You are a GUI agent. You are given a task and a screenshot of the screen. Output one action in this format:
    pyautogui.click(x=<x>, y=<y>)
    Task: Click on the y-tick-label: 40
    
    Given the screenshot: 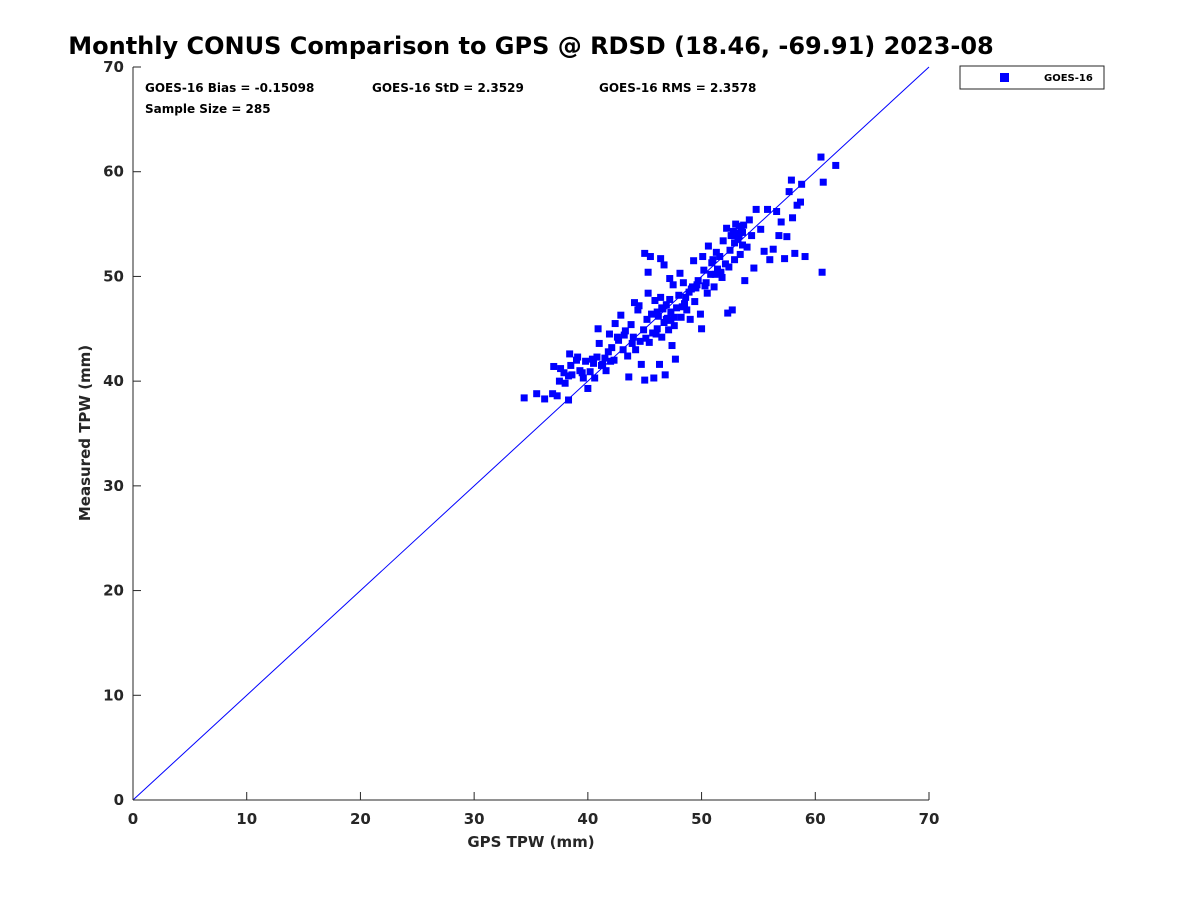 What is the action you would take?
    pyautogui.click(x=113, y=381)
    